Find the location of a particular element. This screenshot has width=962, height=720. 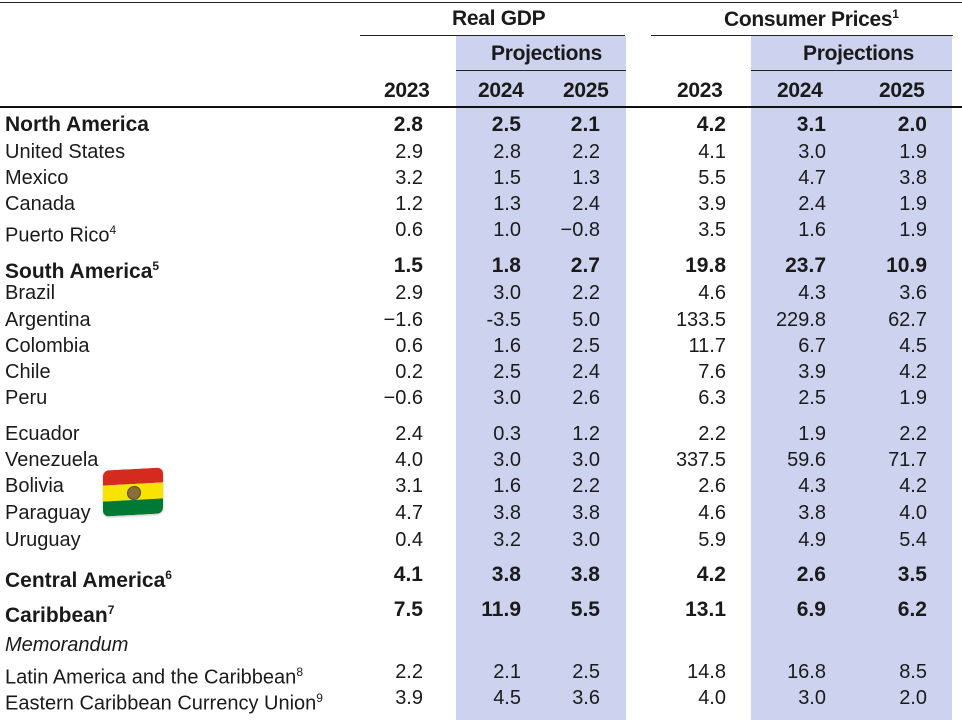

value-cell: 59.6 is located at coordinates (806, 460).